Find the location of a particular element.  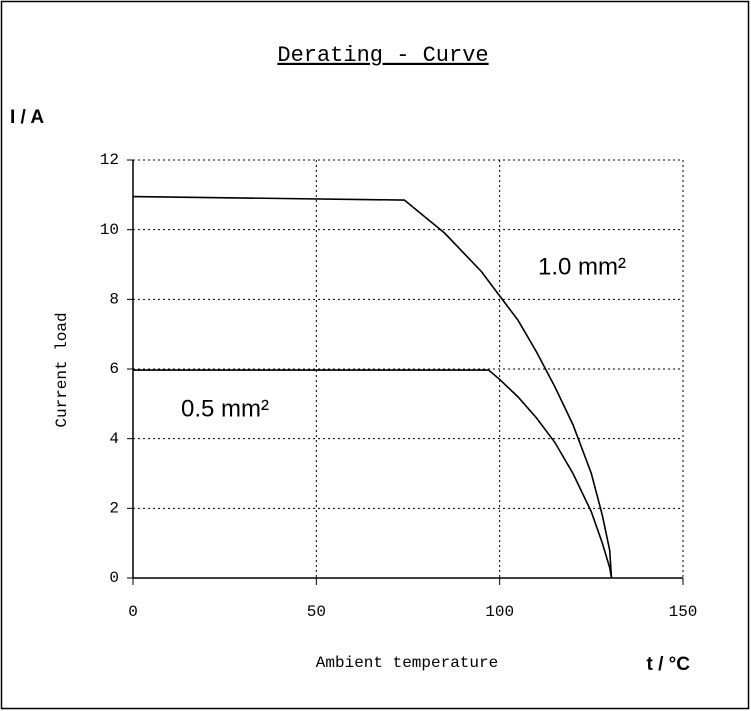

y-tick-label: 4 is located at coordinates (114, 439).